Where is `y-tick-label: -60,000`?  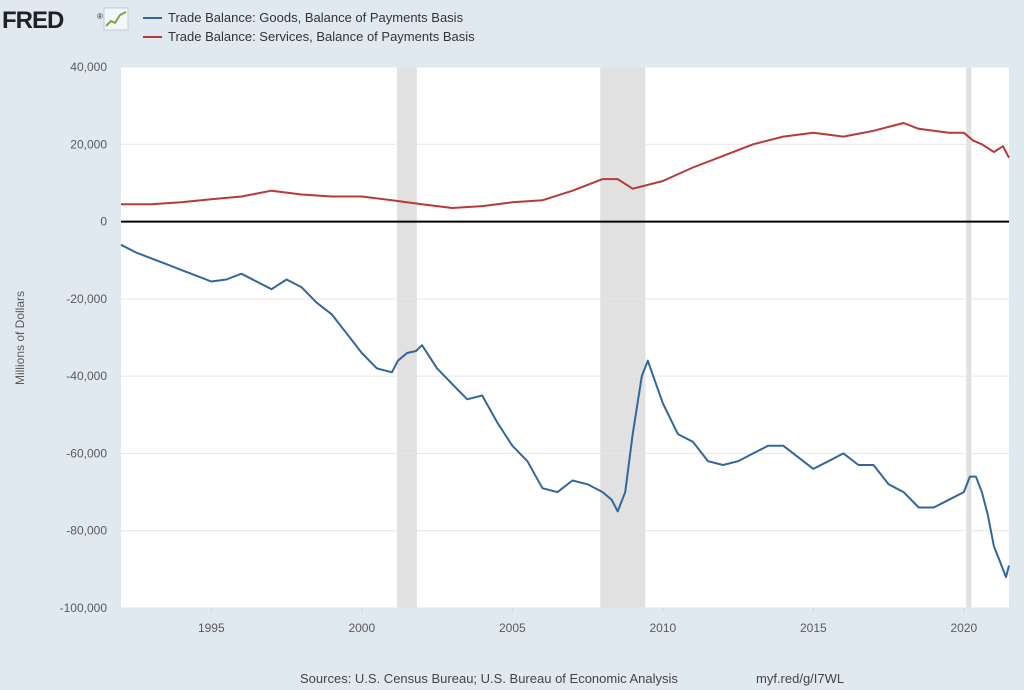
y-tick-label: -60,000 is located at coordinates (86, 453).